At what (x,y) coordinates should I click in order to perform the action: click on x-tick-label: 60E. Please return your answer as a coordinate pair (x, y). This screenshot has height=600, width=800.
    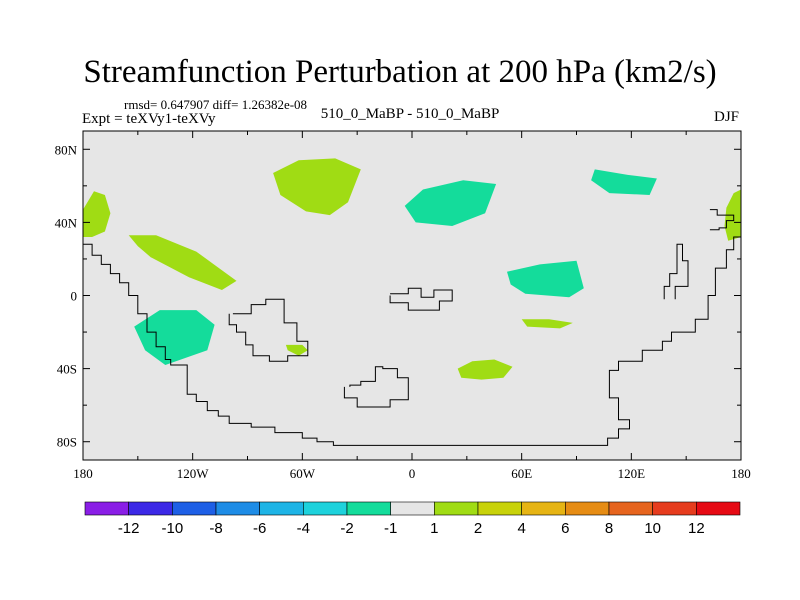
    Looking at the image, I should click on (521, 473).